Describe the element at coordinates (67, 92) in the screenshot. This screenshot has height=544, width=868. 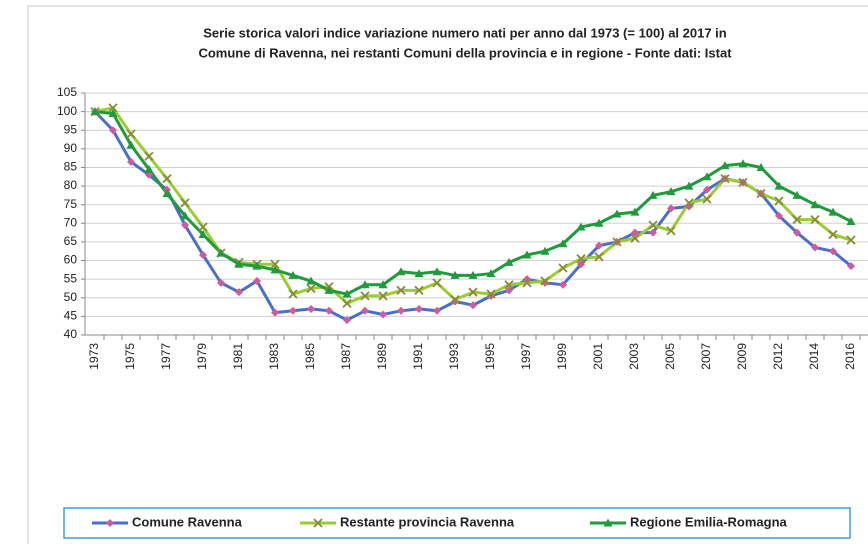
I see `y-tick-label: 105` at that location.